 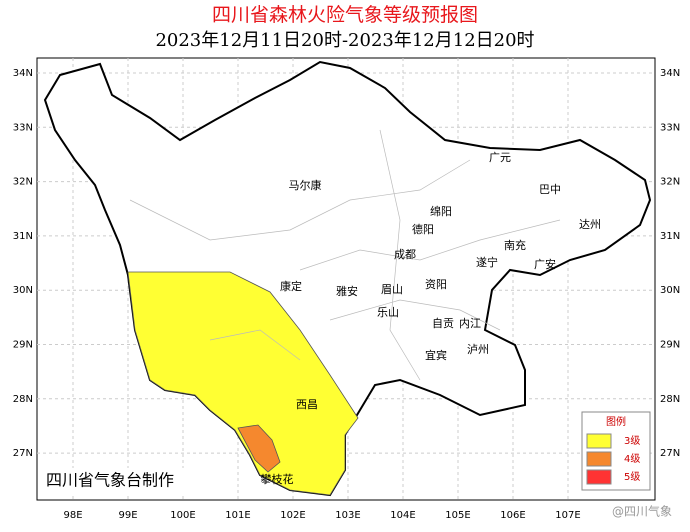 What do you see at coordinates (392, 289) in the screenshot?
I see `city-label: 眉山` at bounding box center [392, 289].